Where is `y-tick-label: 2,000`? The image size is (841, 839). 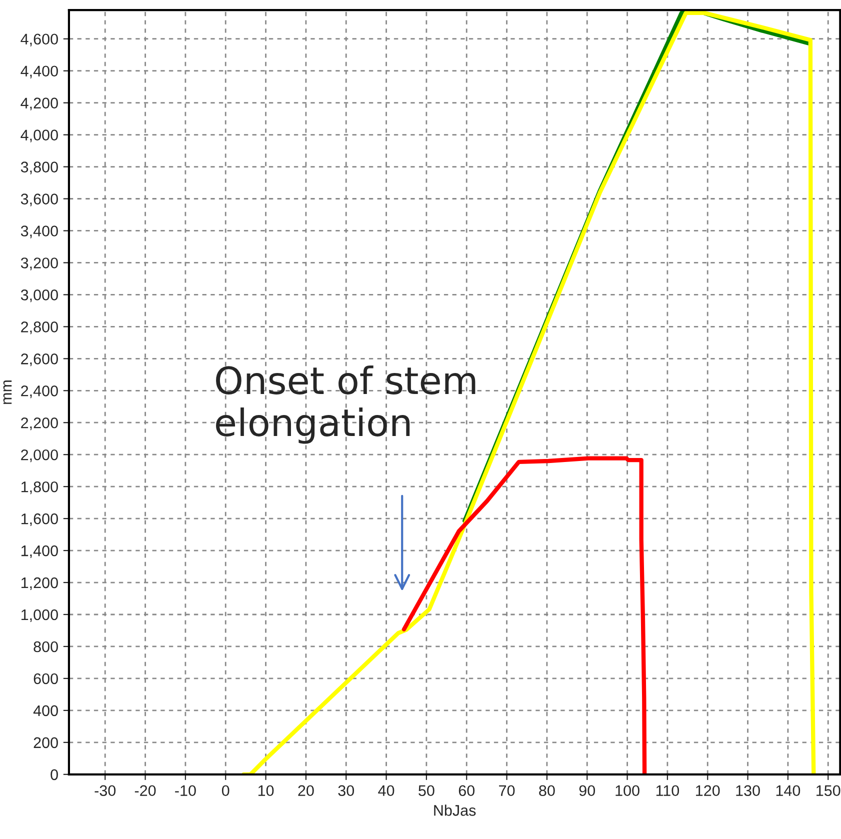 y-tick-label: 2,000 is located at coordinates (39, 455).